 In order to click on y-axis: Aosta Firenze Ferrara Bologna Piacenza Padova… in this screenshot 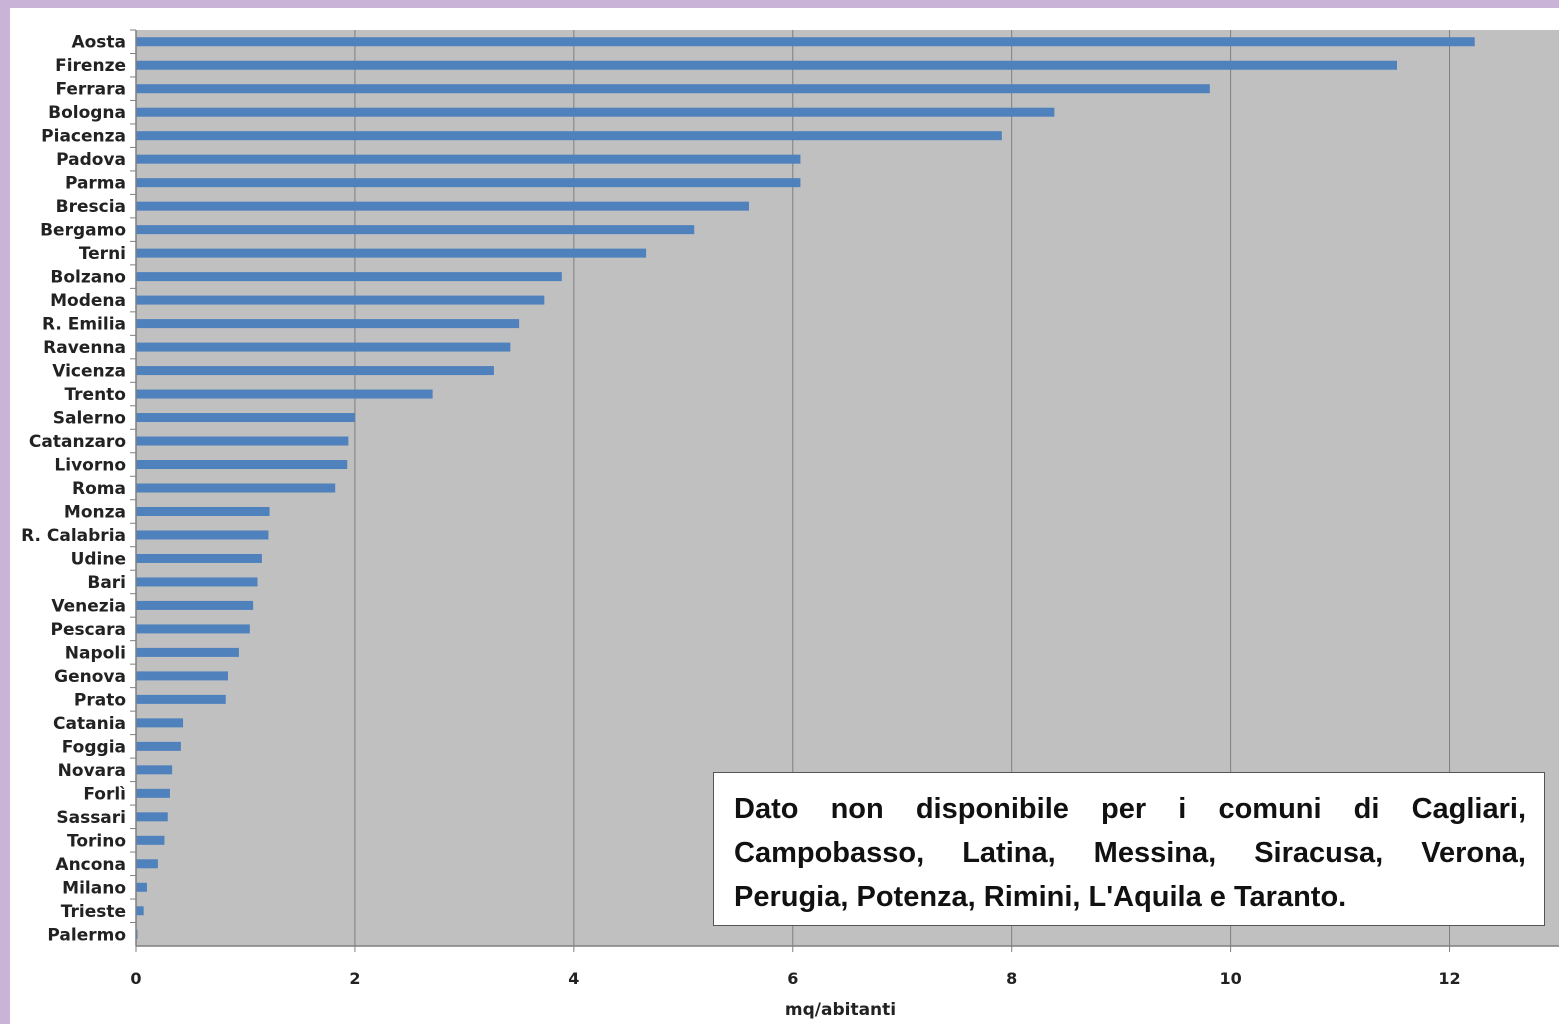, I will do `click(79, 487)`.